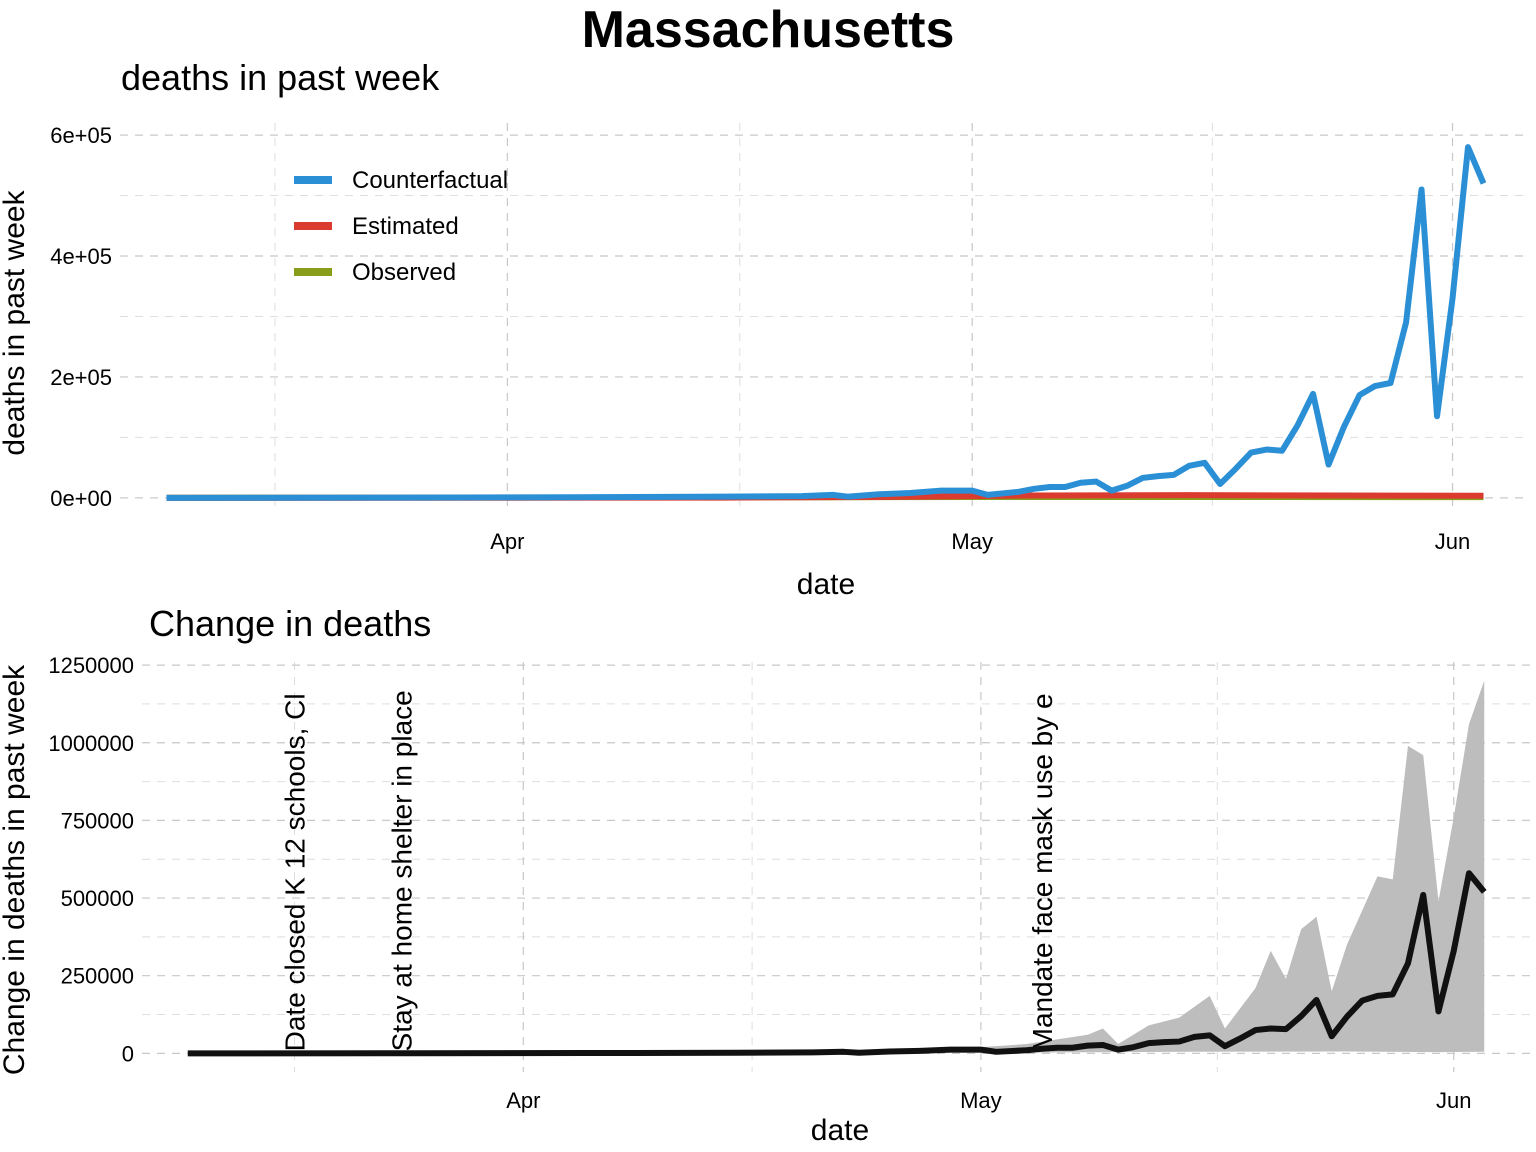 The image size is (1536, 1152). I want to click on bottom-series-lines, so click(837, 963).